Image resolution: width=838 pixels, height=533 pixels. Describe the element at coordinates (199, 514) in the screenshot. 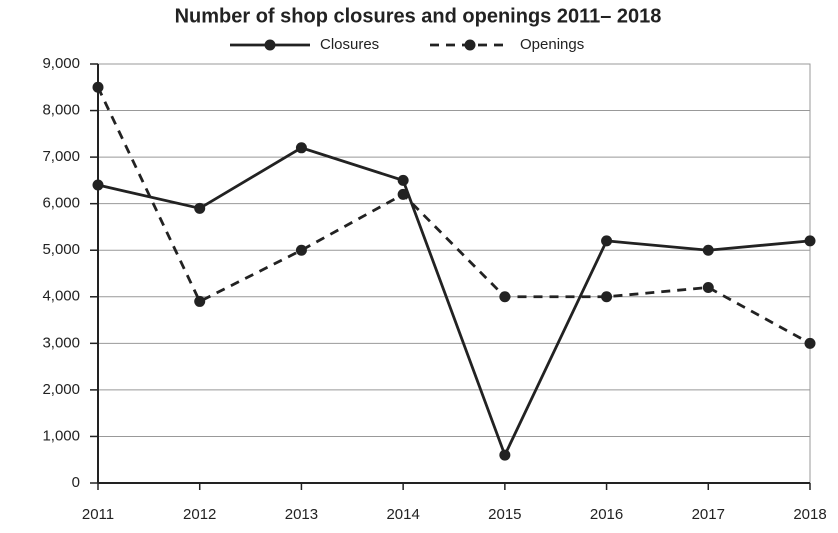

I see `x-tick-label: 2012` at that location.